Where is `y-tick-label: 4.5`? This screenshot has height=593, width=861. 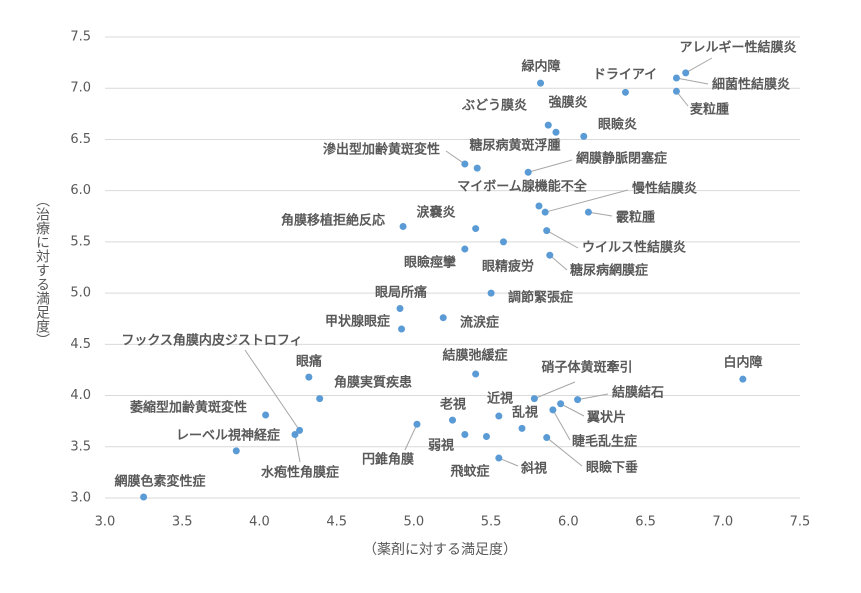 y-tick-label: 4.5 is located at coordinates (80, 344).